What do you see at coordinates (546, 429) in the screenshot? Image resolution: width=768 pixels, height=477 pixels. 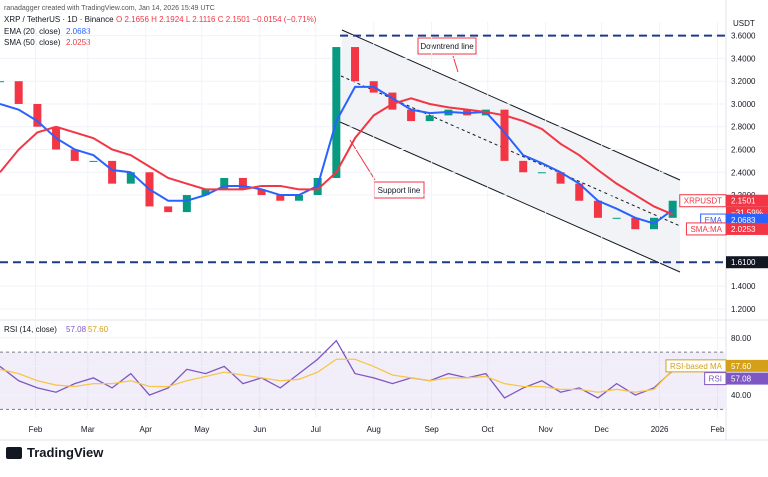 I see `x-tick-label: Nov` at bounding box center [546, 429].